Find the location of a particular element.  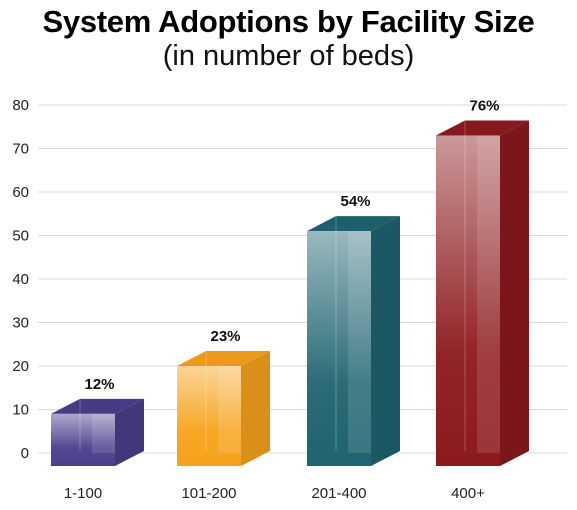

y-tick-label: 70 is located at coordinates (20, 149).